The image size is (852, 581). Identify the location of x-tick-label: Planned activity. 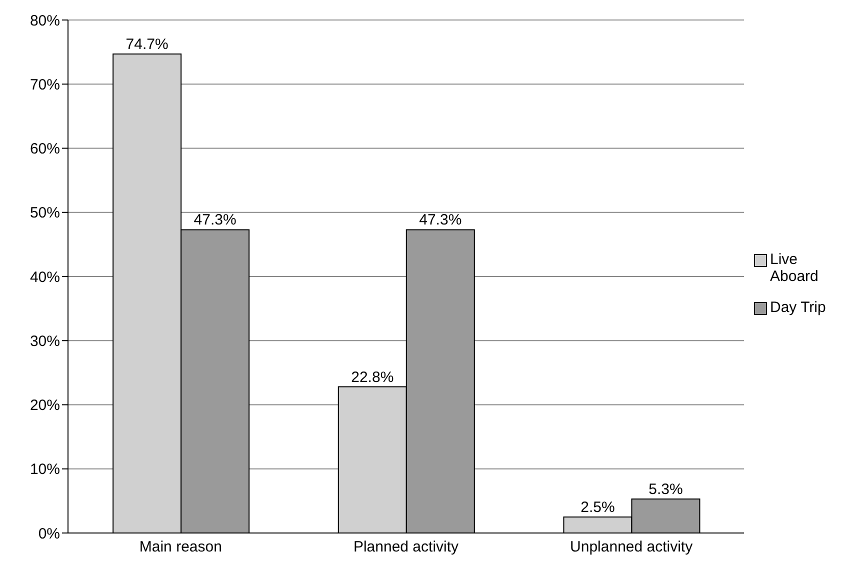
(406, 547).